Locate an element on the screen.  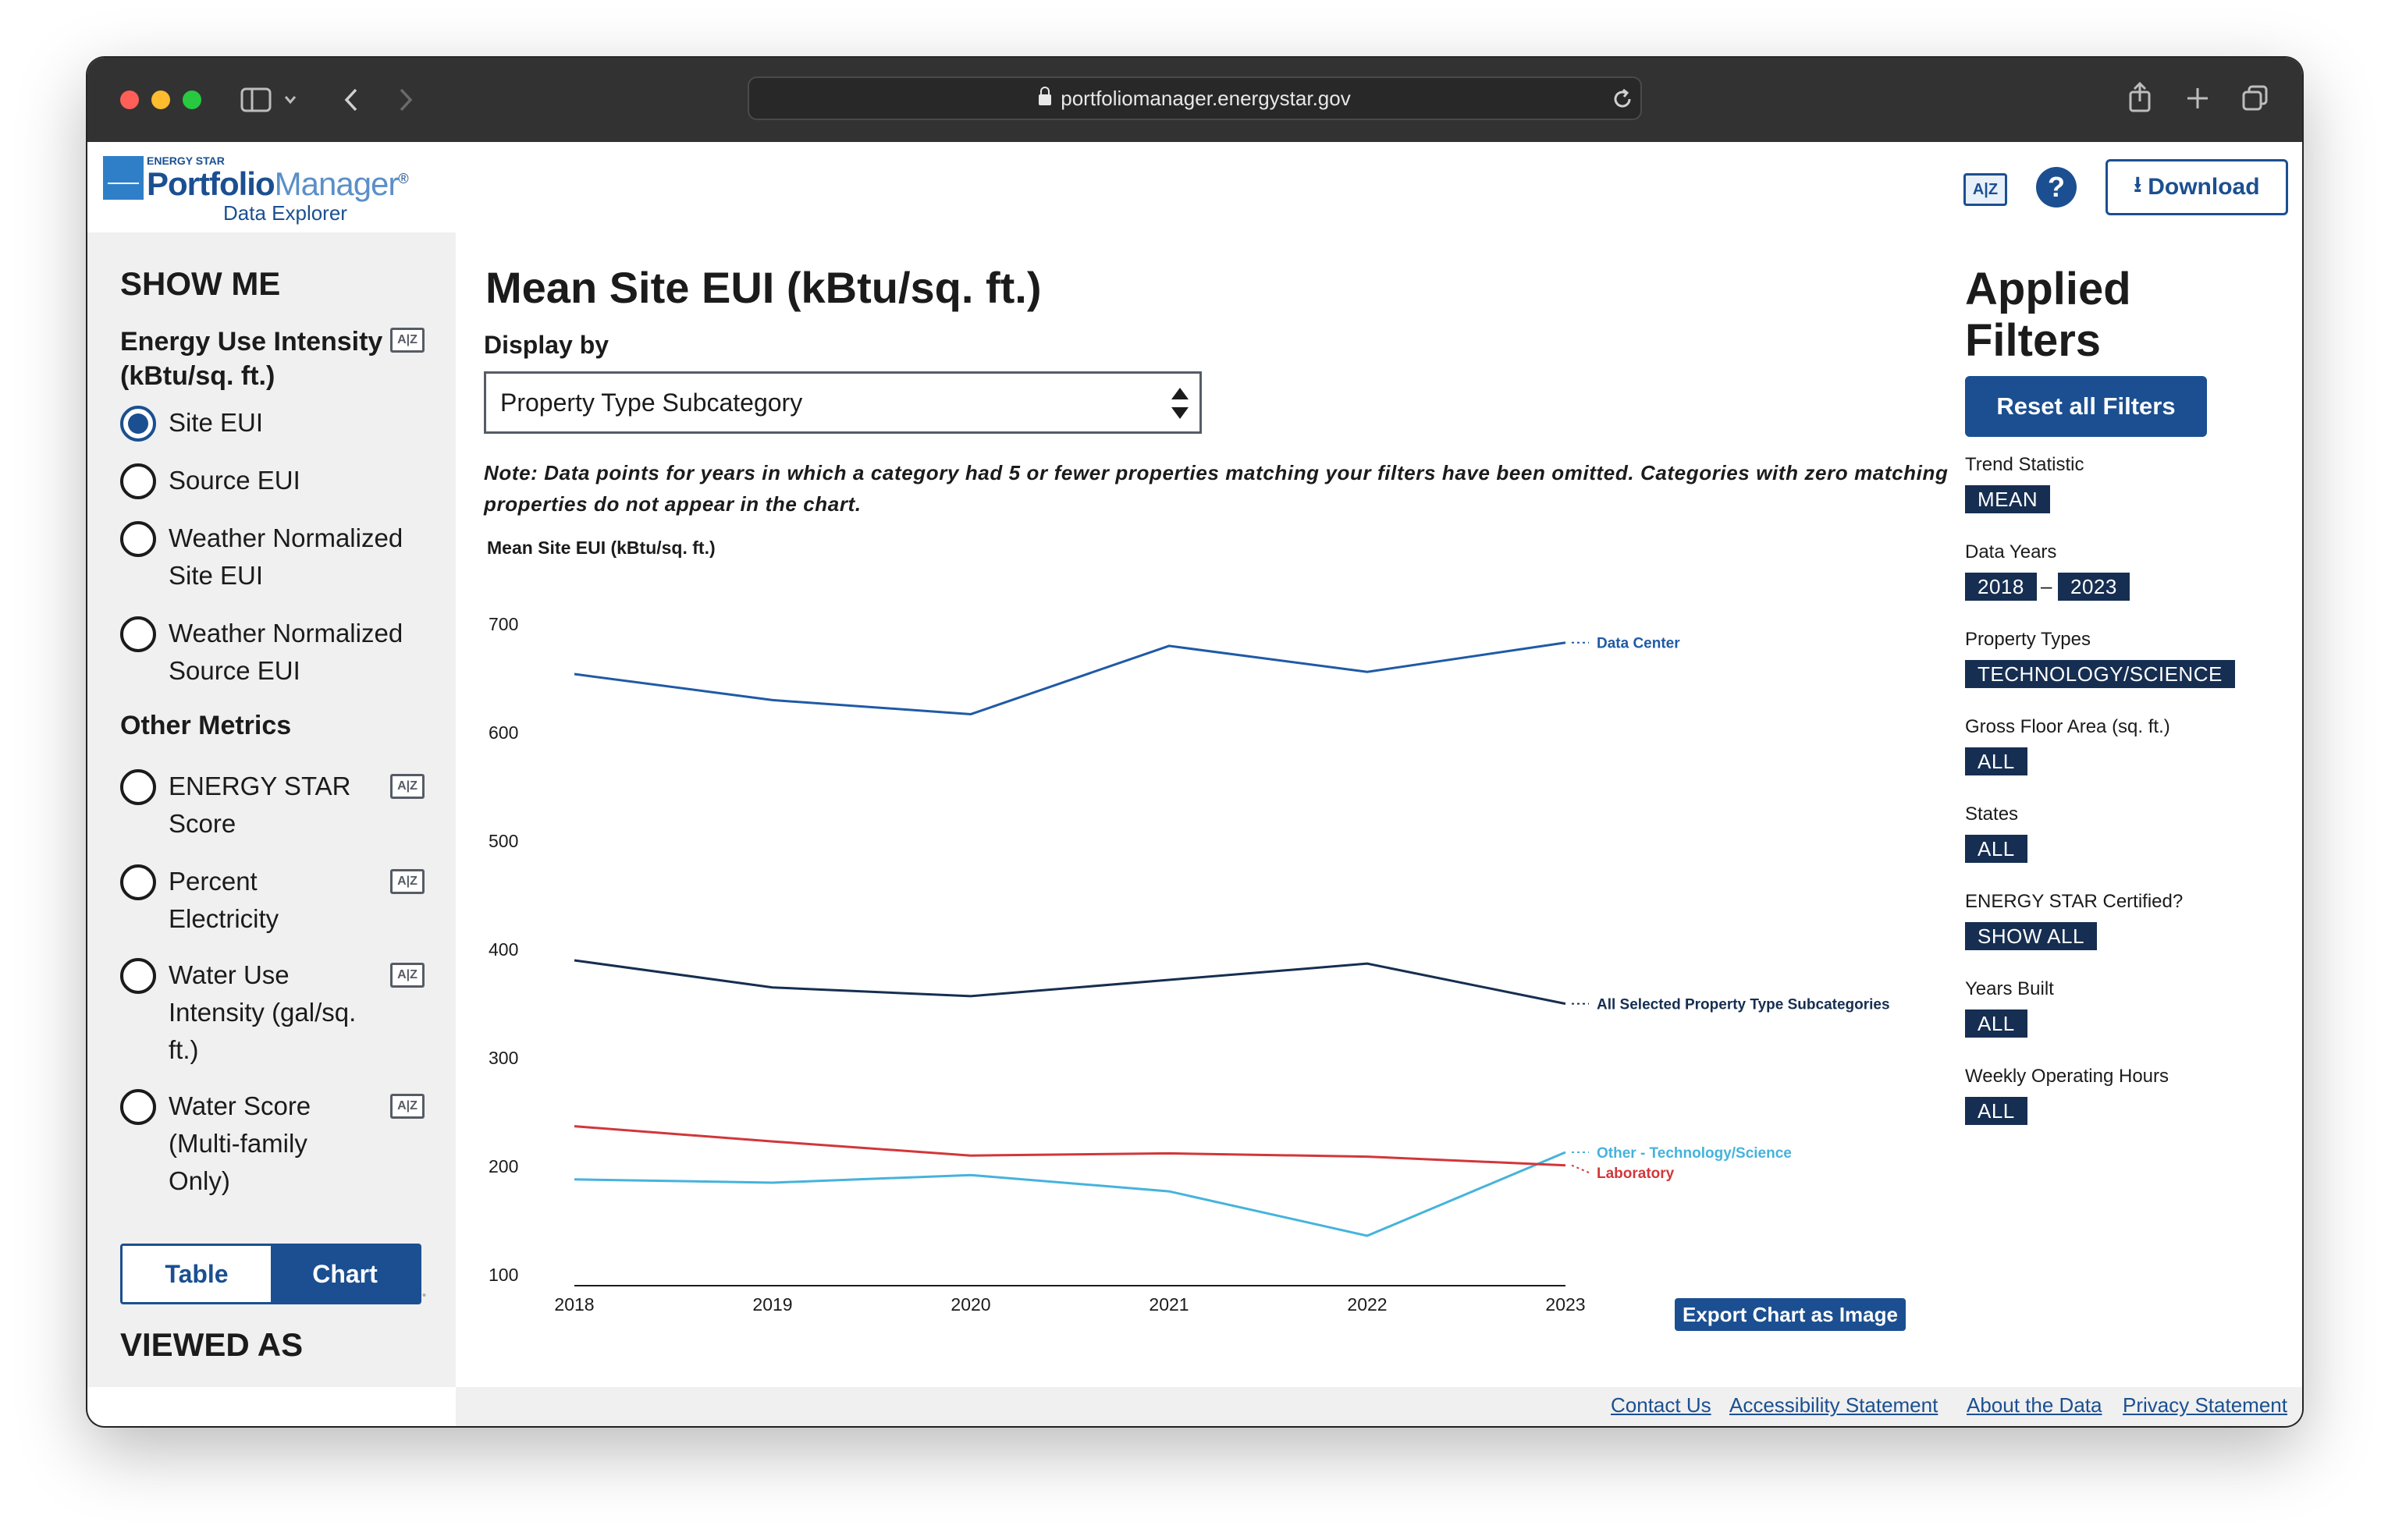
series-label: All Selected Property Type Subcategories is located at coordinates (1744, 1005).